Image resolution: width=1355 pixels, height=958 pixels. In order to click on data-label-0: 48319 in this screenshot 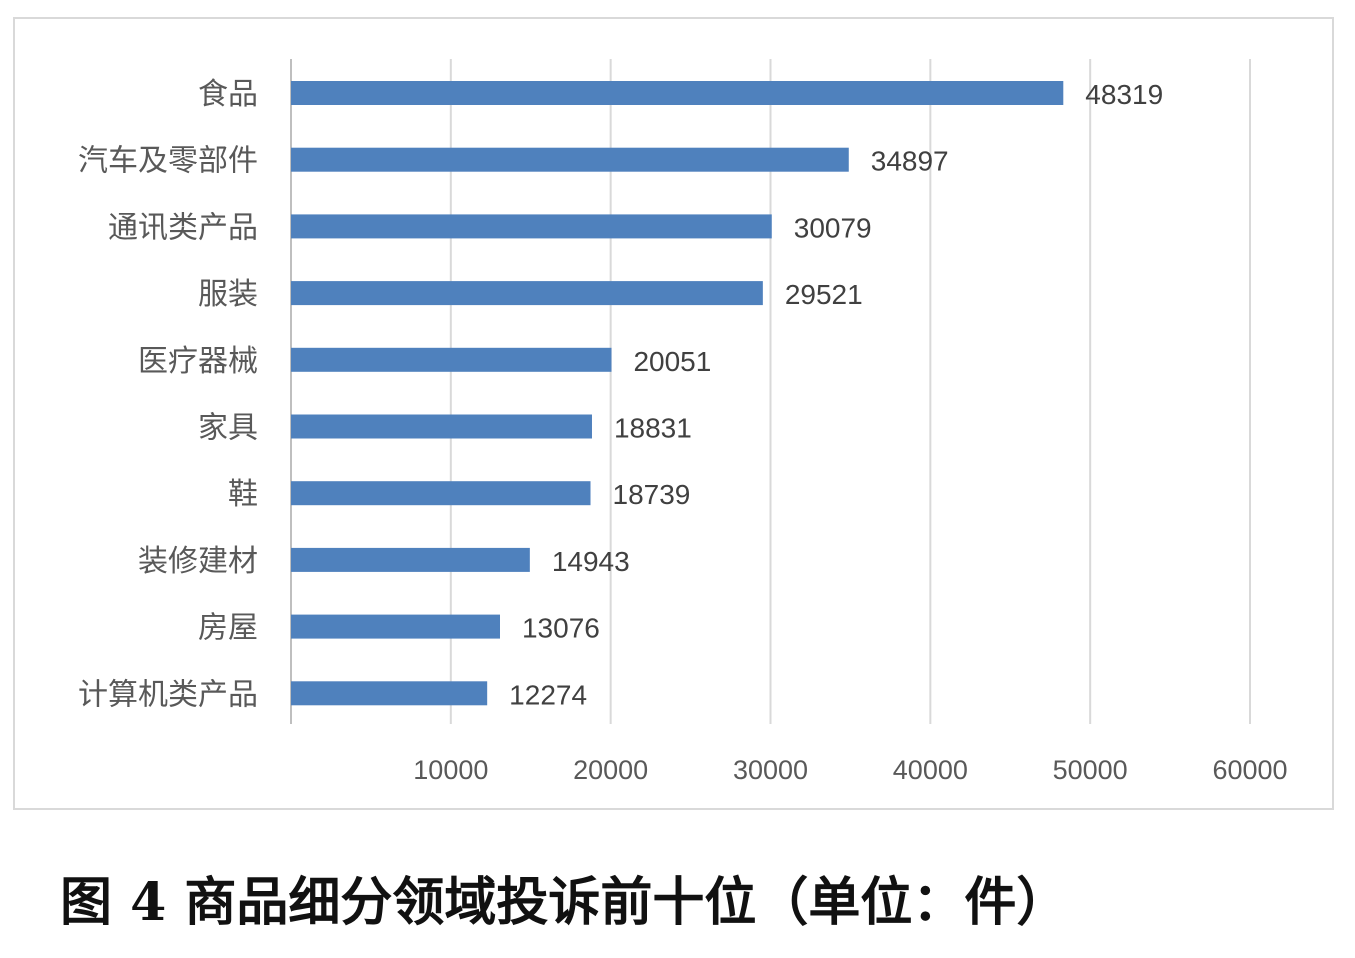, I will do `click(1124, 94)`.